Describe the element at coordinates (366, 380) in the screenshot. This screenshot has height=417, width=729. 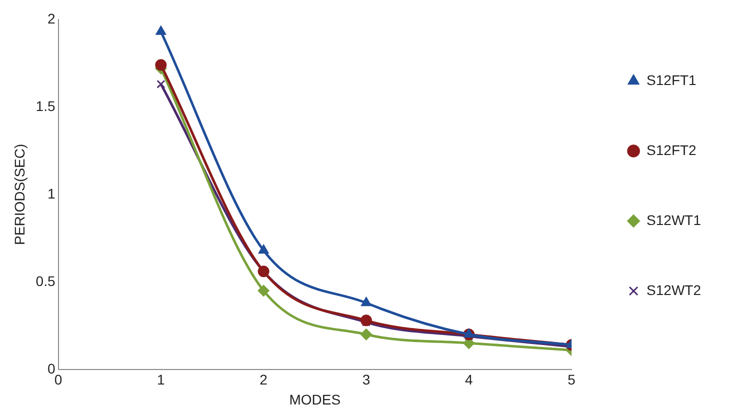
I see `x-tick-label: 3` at that location.